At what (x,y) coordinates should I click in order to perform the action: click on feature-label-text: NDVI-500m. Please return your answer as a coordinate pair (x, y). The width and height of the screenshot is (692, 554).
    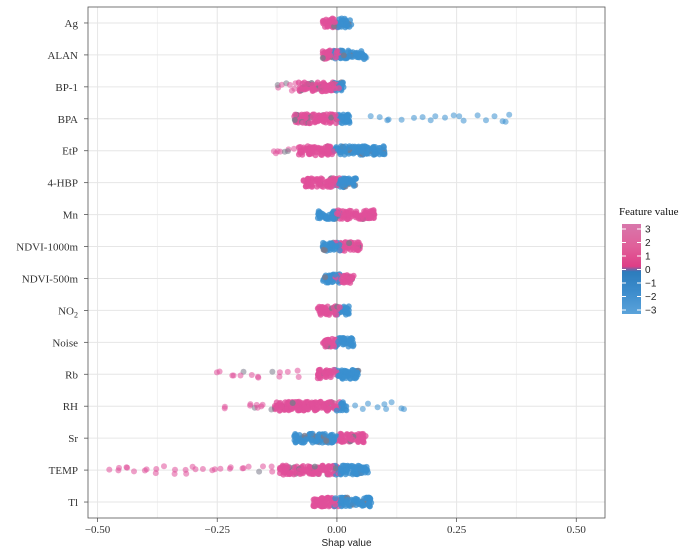
    Looking at the image, I should click on (50, 279).